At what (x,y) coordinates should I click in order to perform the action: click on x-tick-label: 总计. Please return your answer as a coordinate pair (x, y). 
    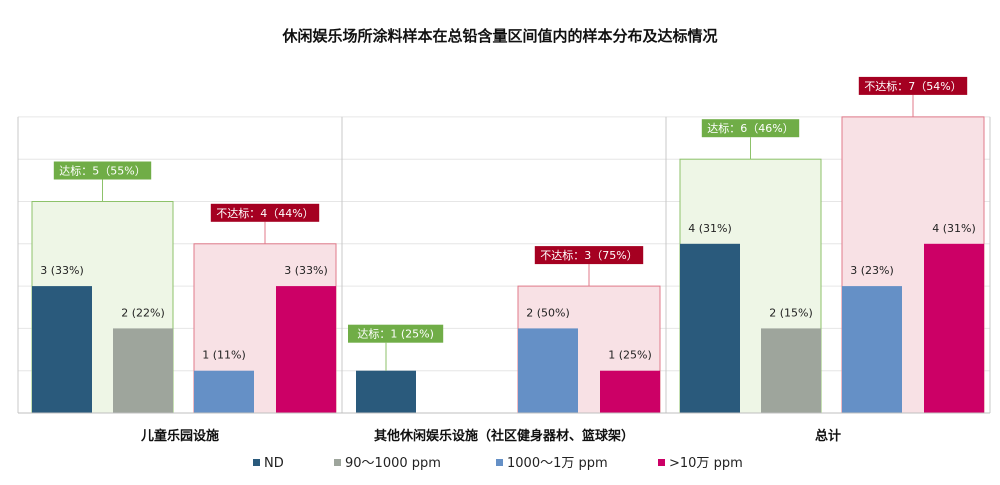
    Looking at the image, I should click on (828, 436).